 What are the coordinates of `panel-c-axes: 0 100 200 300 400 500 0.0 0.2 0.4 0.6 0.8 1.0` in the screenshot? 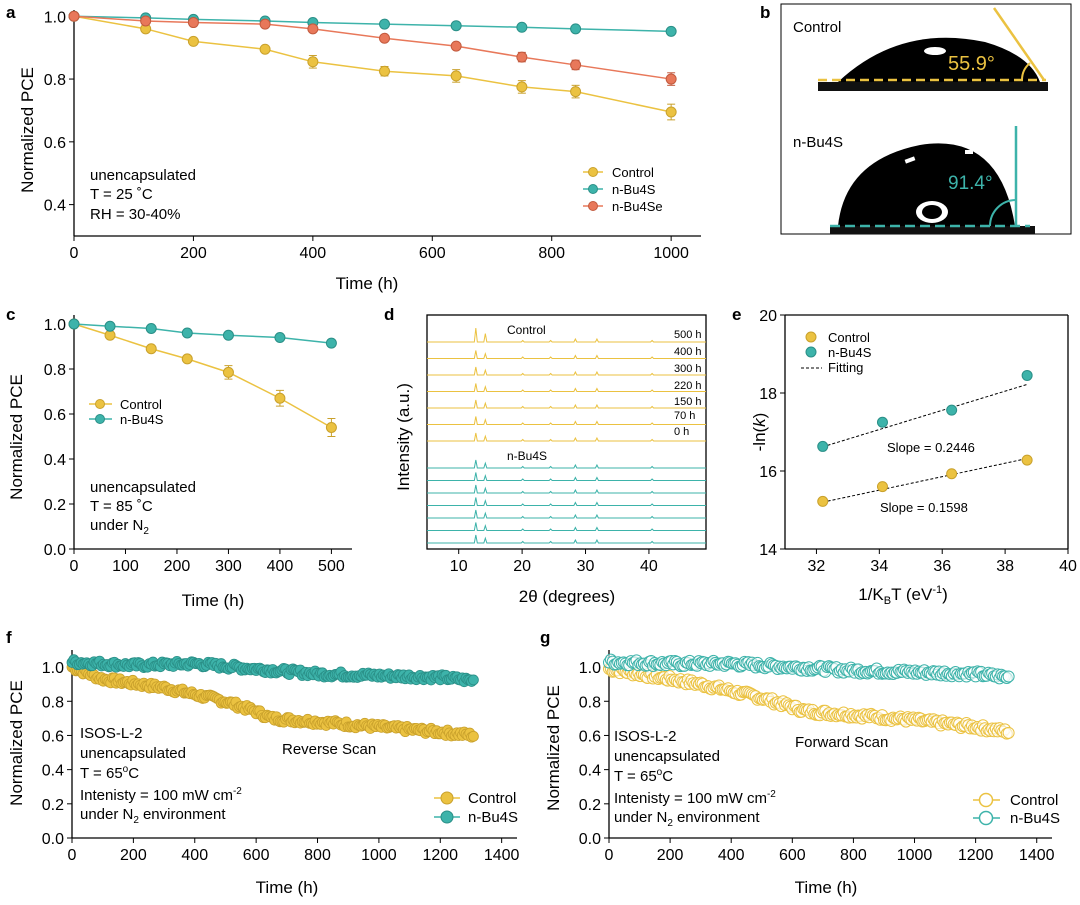 It's located at (198, 445).